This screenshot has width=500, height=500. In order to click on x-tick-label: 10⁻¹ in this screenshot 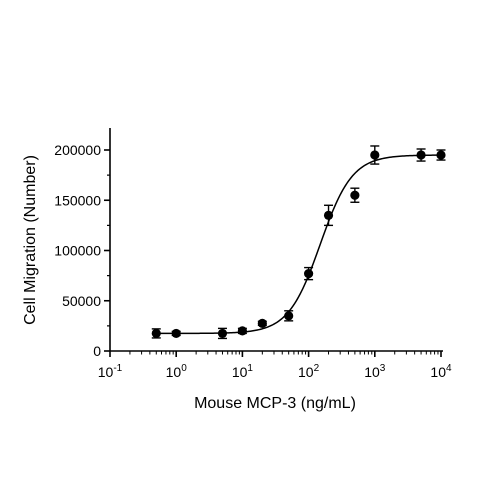, I will do `click(110, 371)`.